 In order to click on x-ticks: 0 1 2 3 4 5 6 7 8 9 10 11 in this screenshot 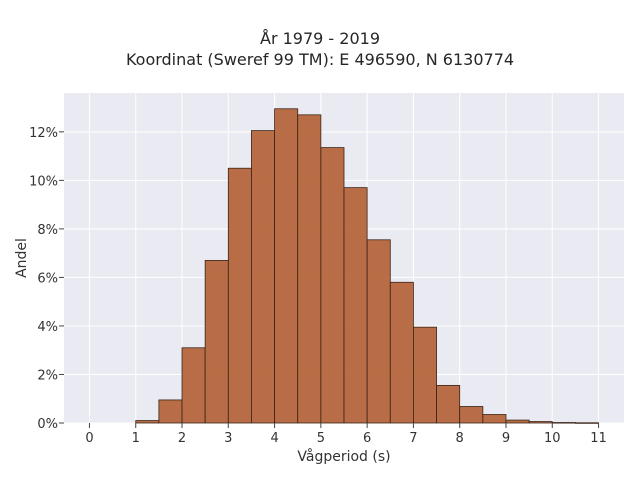, I will do `click(346, 434)`.